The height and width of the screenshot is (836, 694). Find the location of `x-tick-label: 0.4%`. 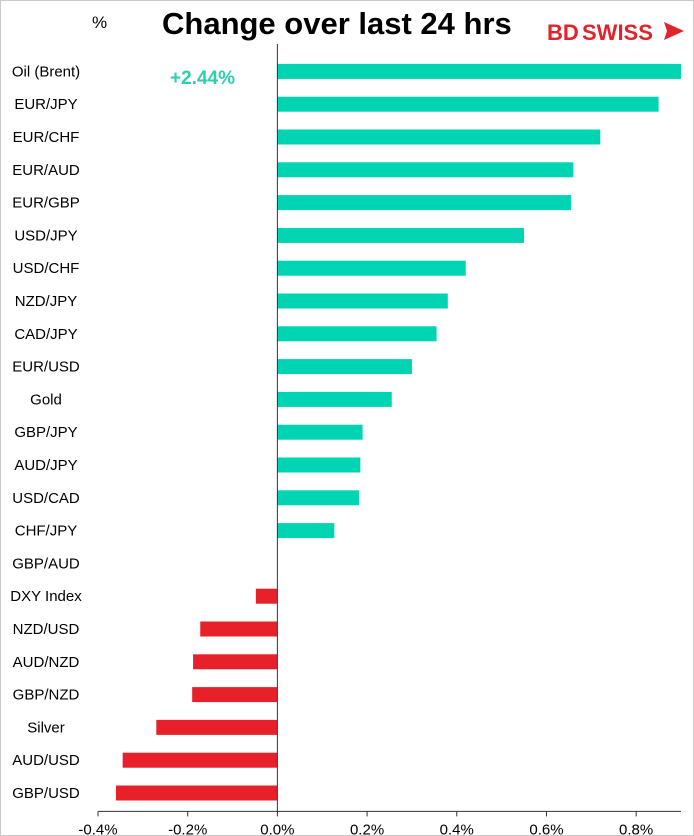

x-tick-label: 0.4% is located at coordinates (457, 828).